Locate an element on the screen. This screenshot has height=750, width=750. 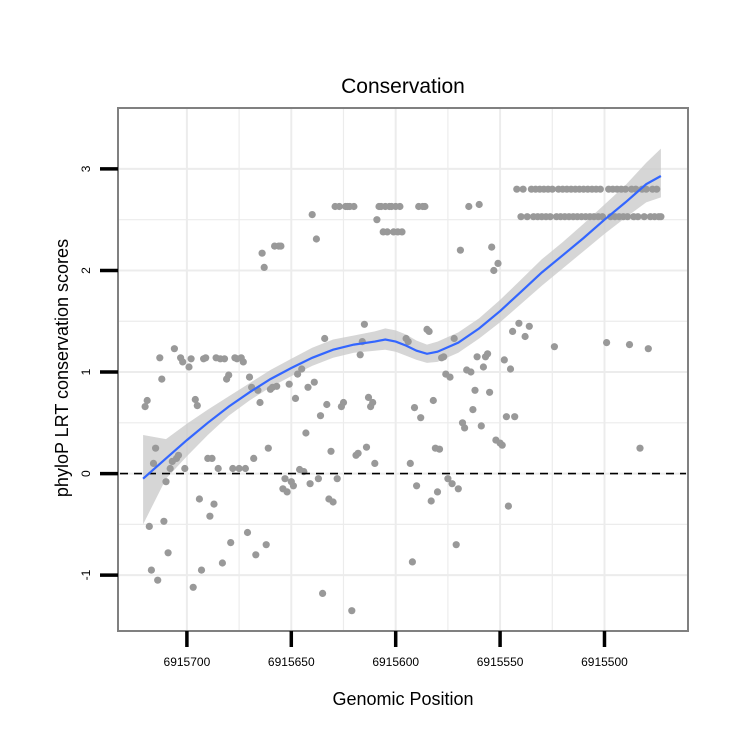
x-tick-label: 6915700 is located at coordinates (187, 662).